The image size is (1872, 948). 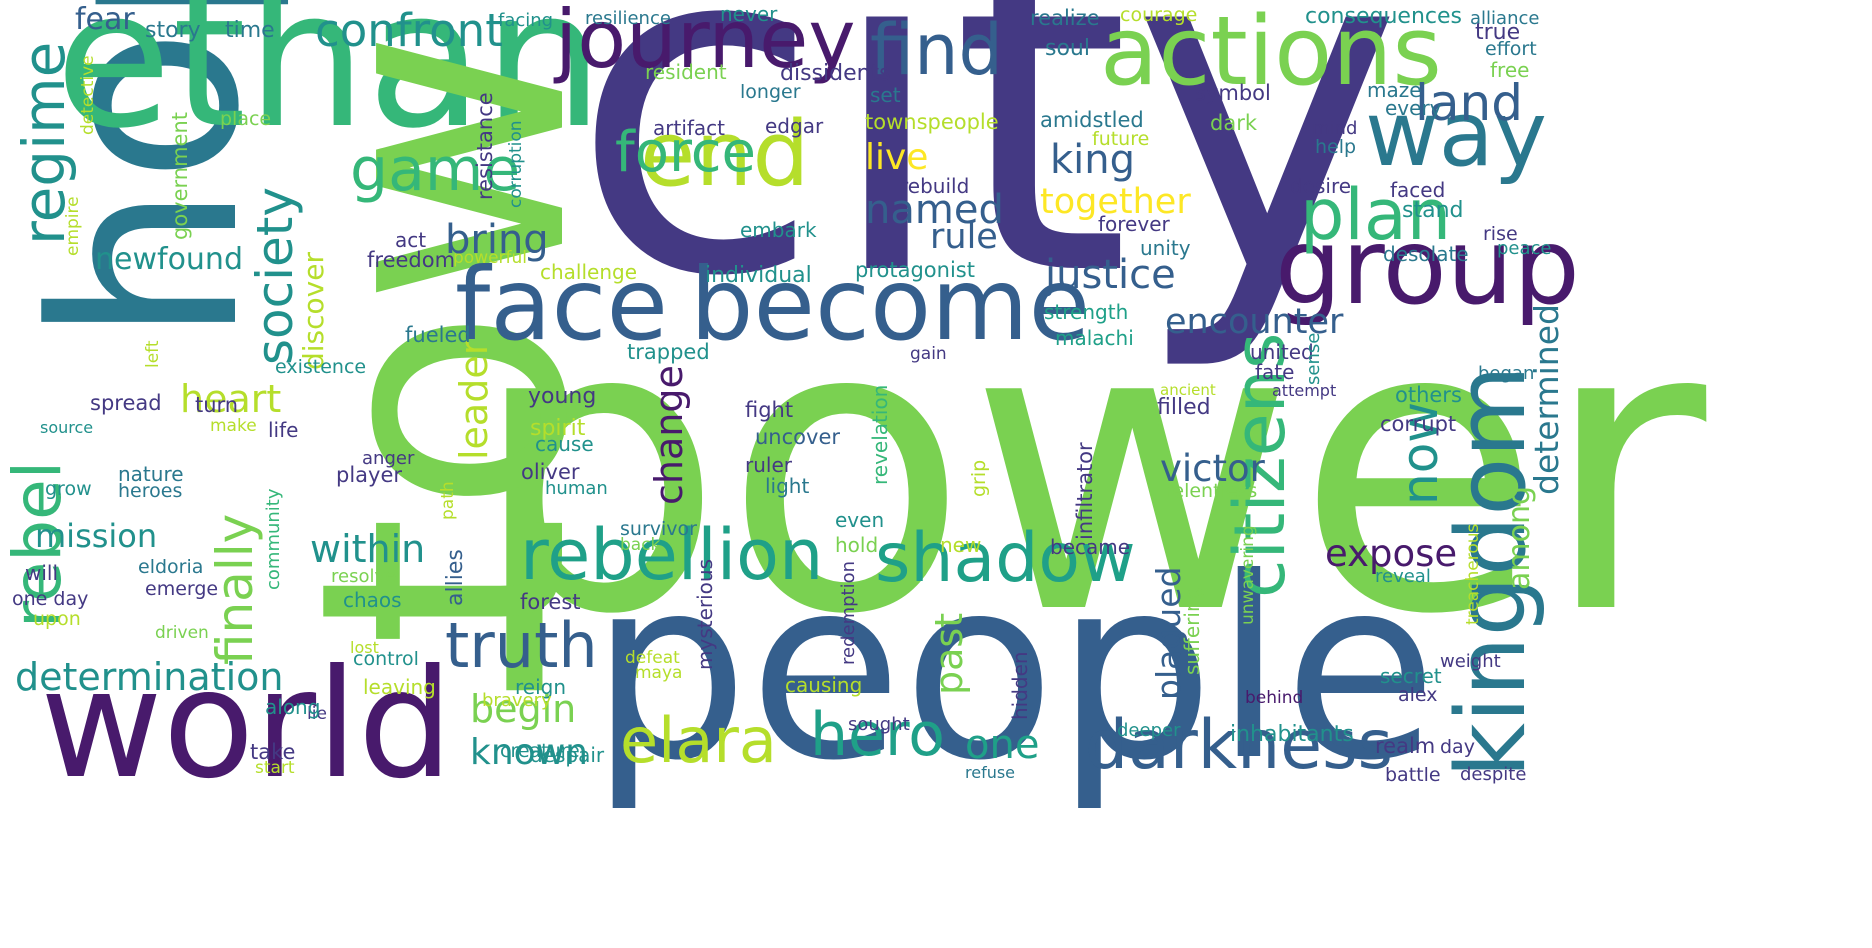 I want to click on word-grip: grip, so click(x=979, y=478).